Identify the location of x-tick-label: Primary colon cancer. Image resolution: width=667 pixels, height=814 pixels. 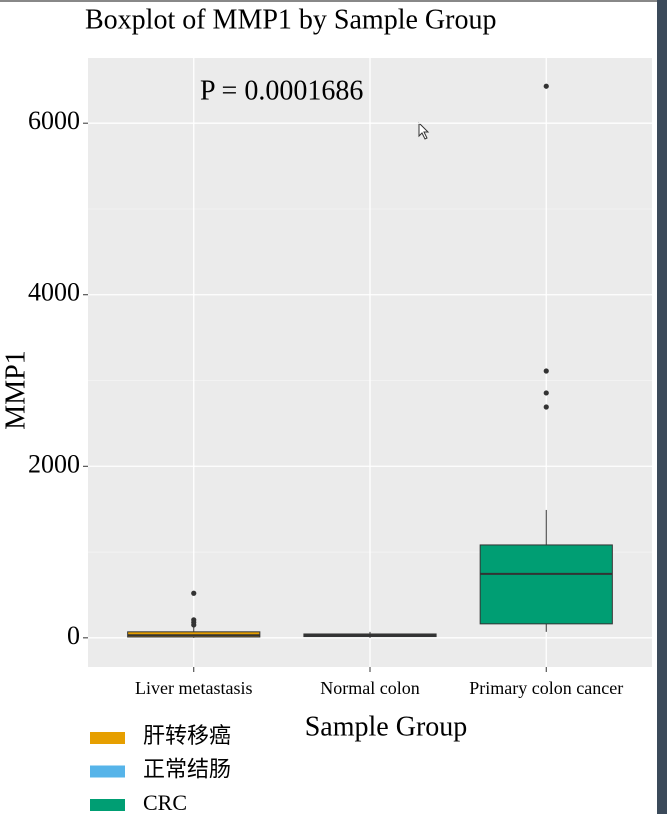
(546, 688).